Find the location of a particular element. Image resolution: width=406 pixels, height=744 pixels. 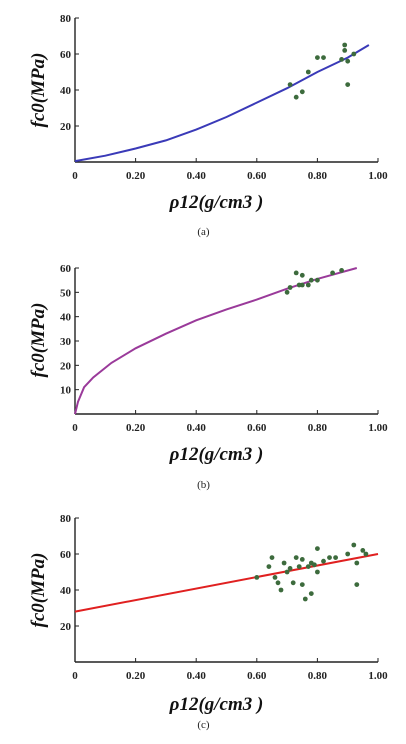

y-tick-label: 10 is located at coordinates (66, 391).